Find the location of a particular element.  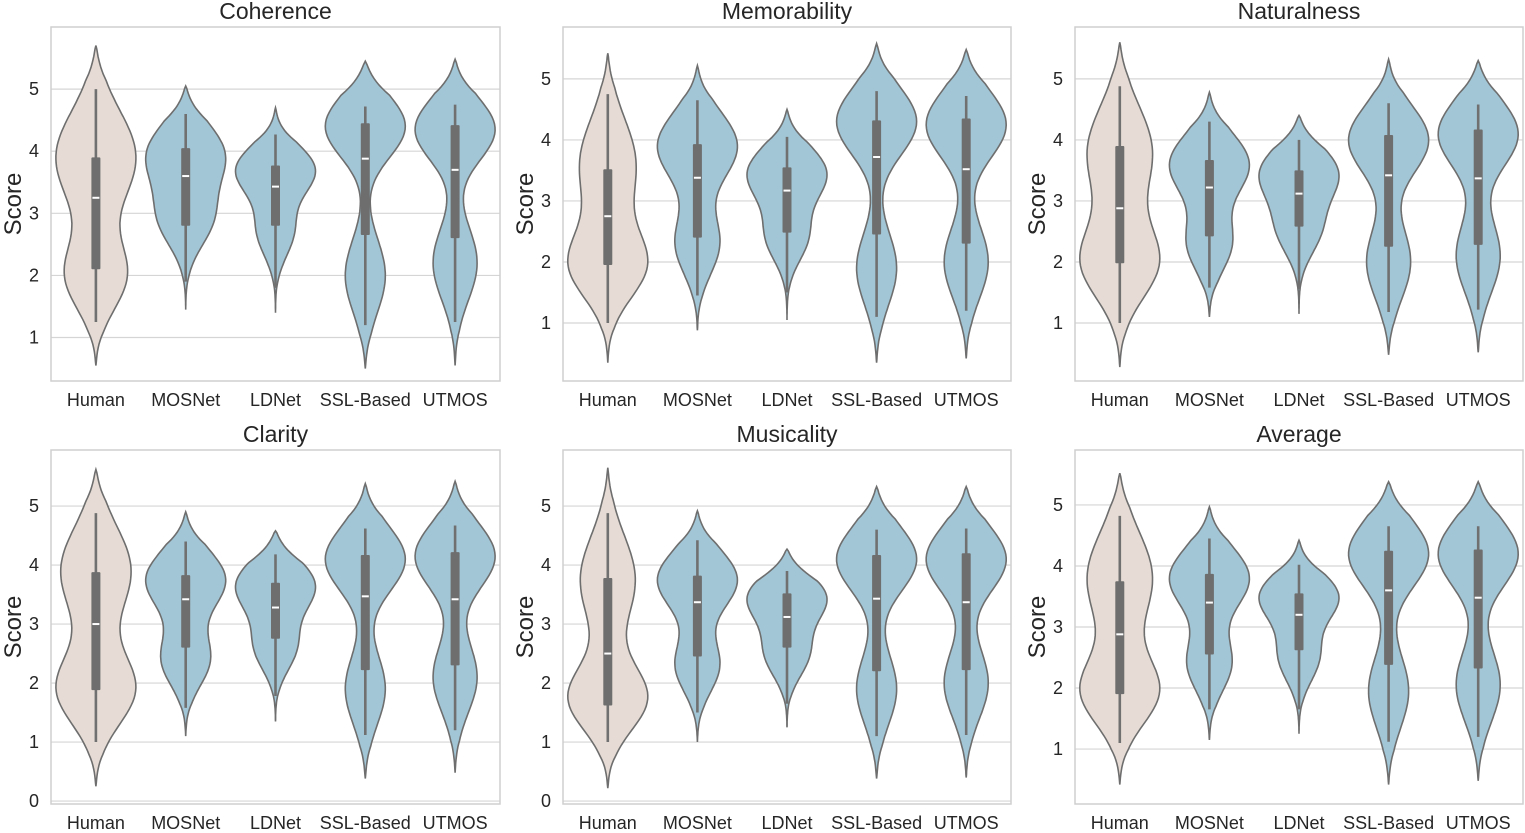

panel-title: Average is located at coordinates (1298, 434).